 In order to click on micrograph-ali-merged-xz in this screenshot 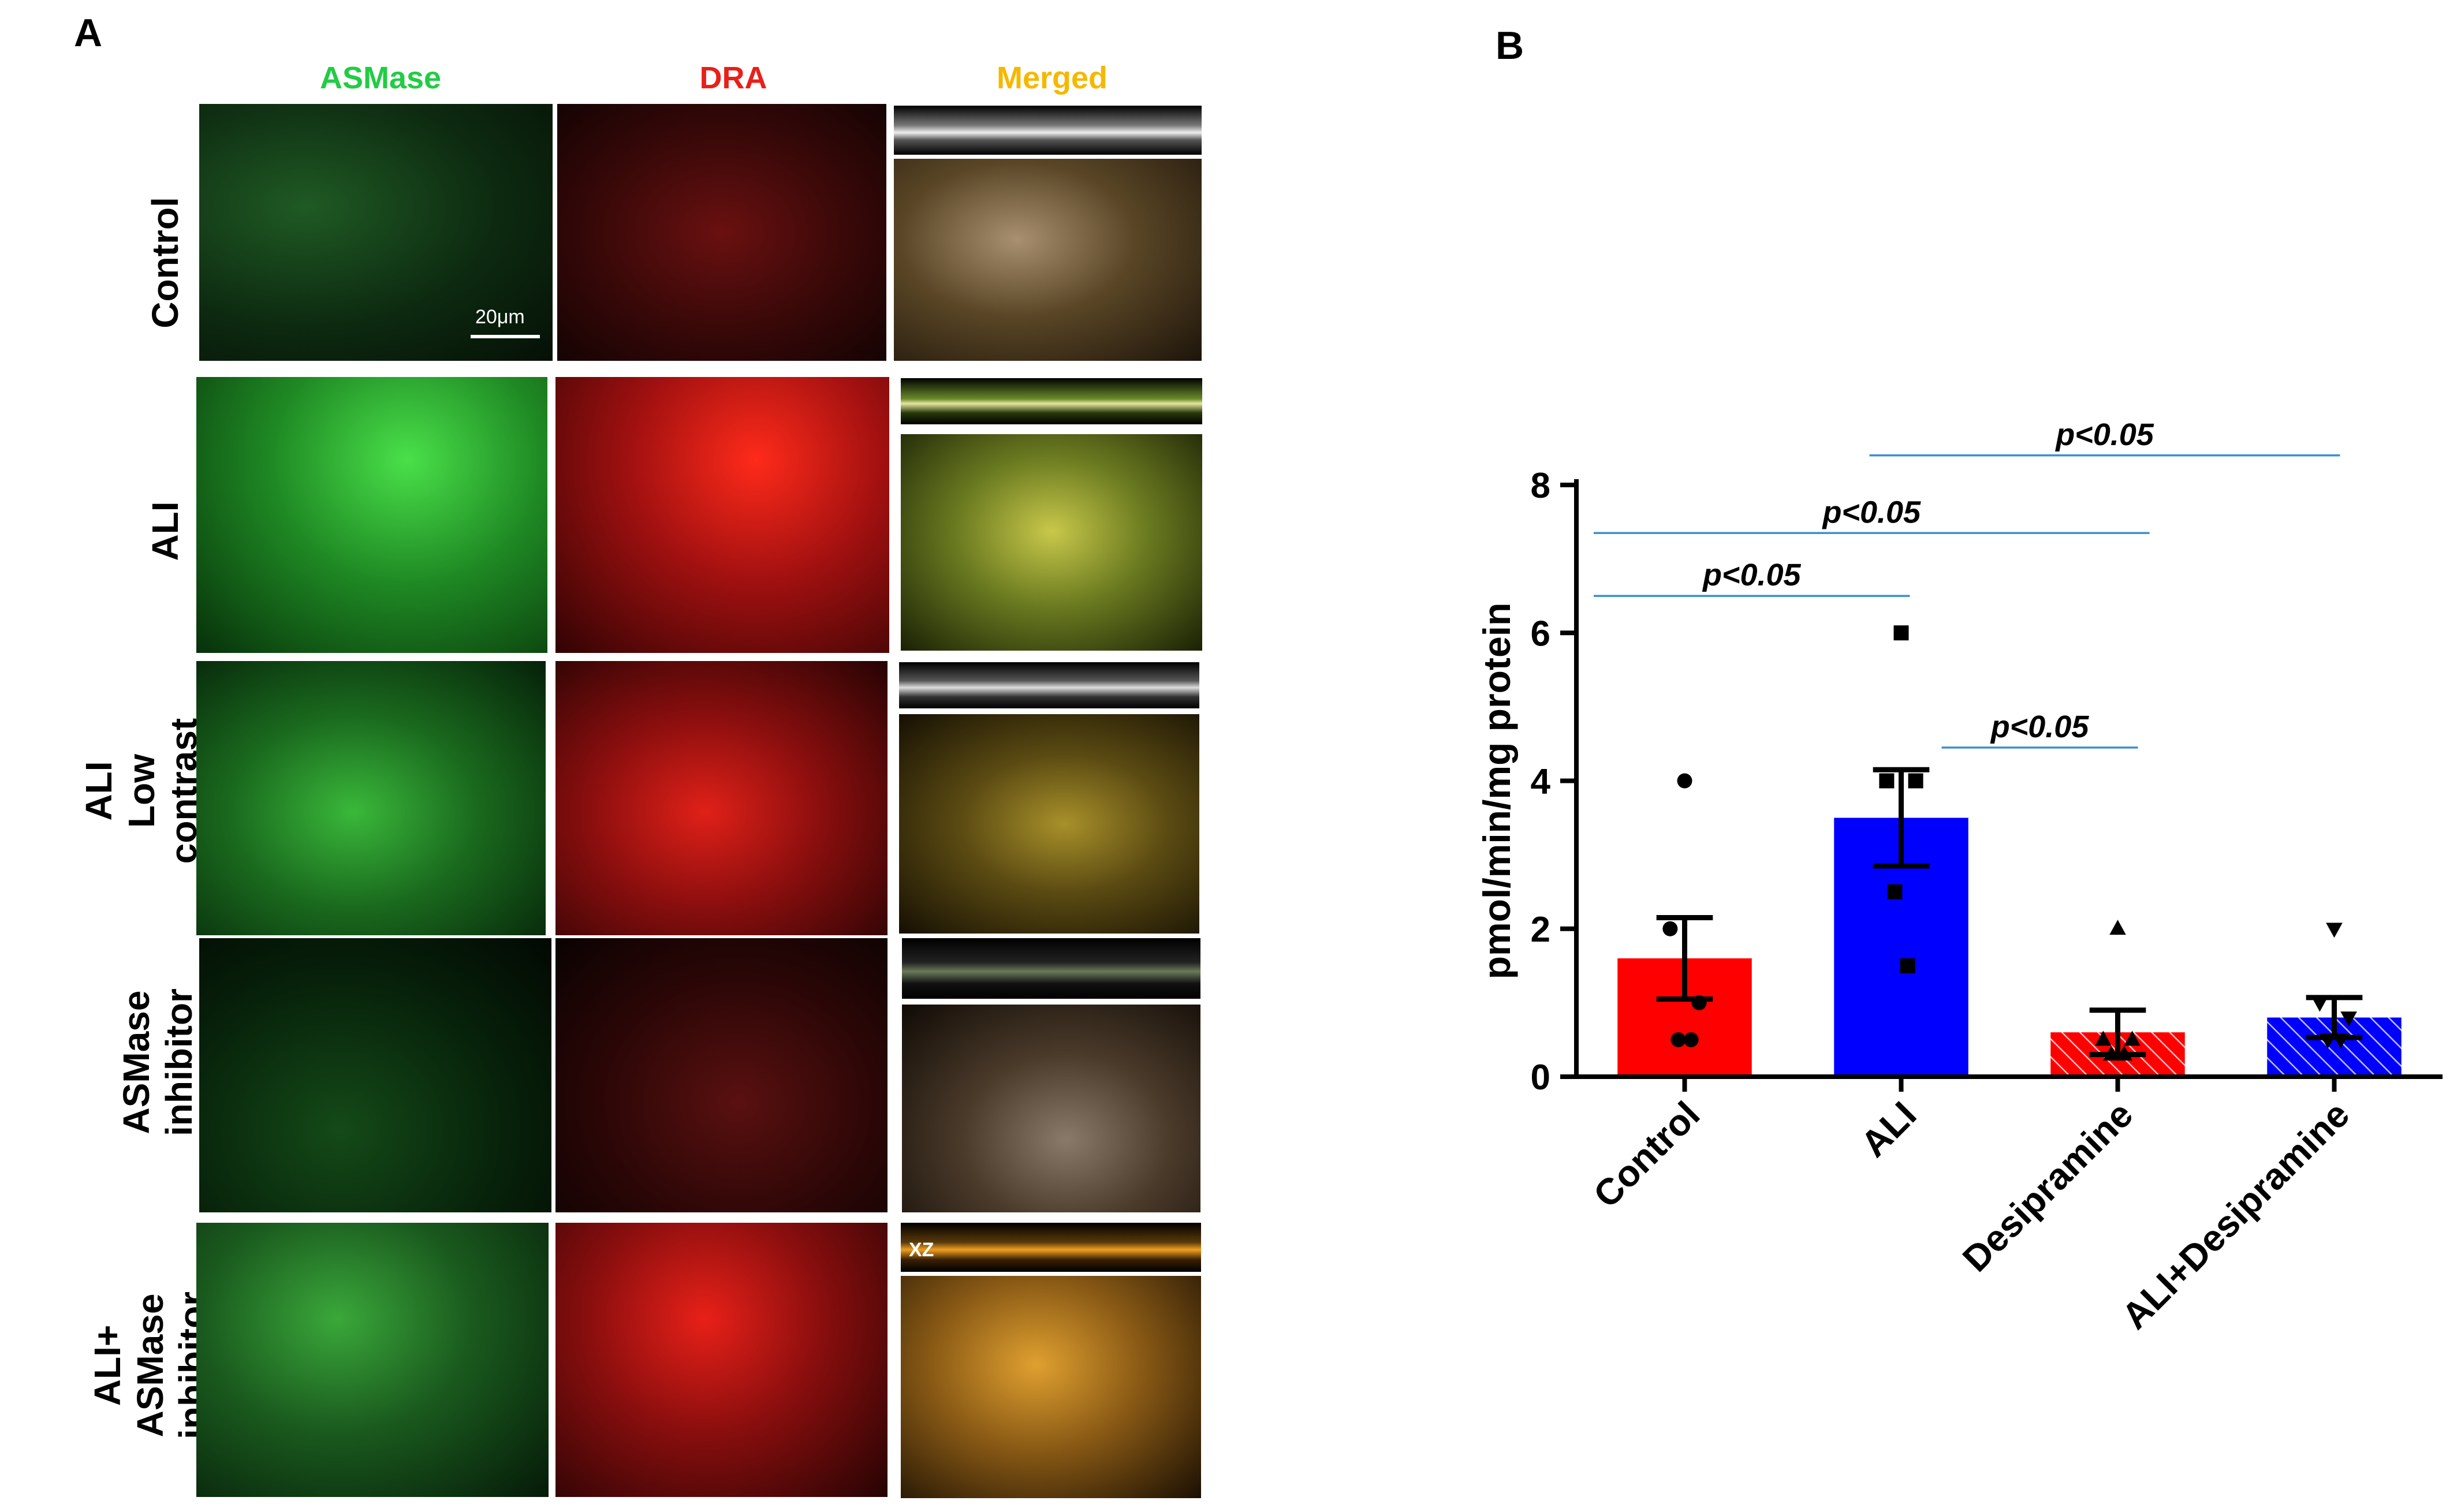, I will do `click(1051, 401)`.